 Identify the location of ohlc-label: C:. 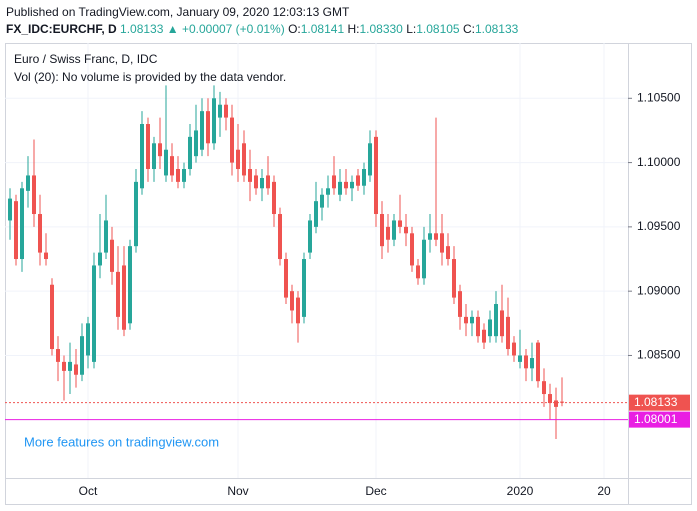
(468, 29).